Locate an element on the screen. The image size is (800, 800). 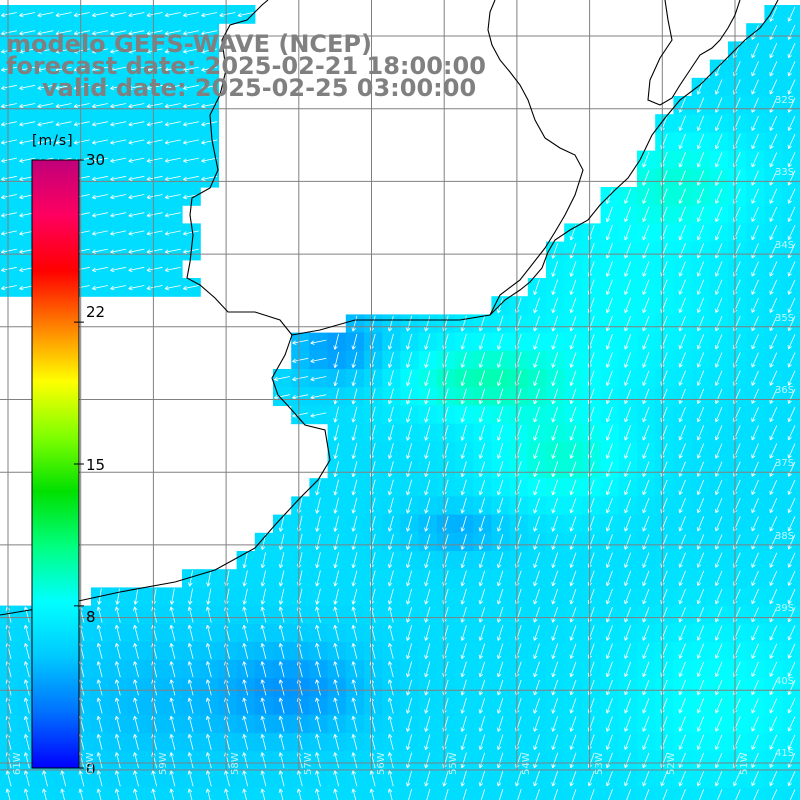
colorbar-gradient is located at coordinates (55, 464).